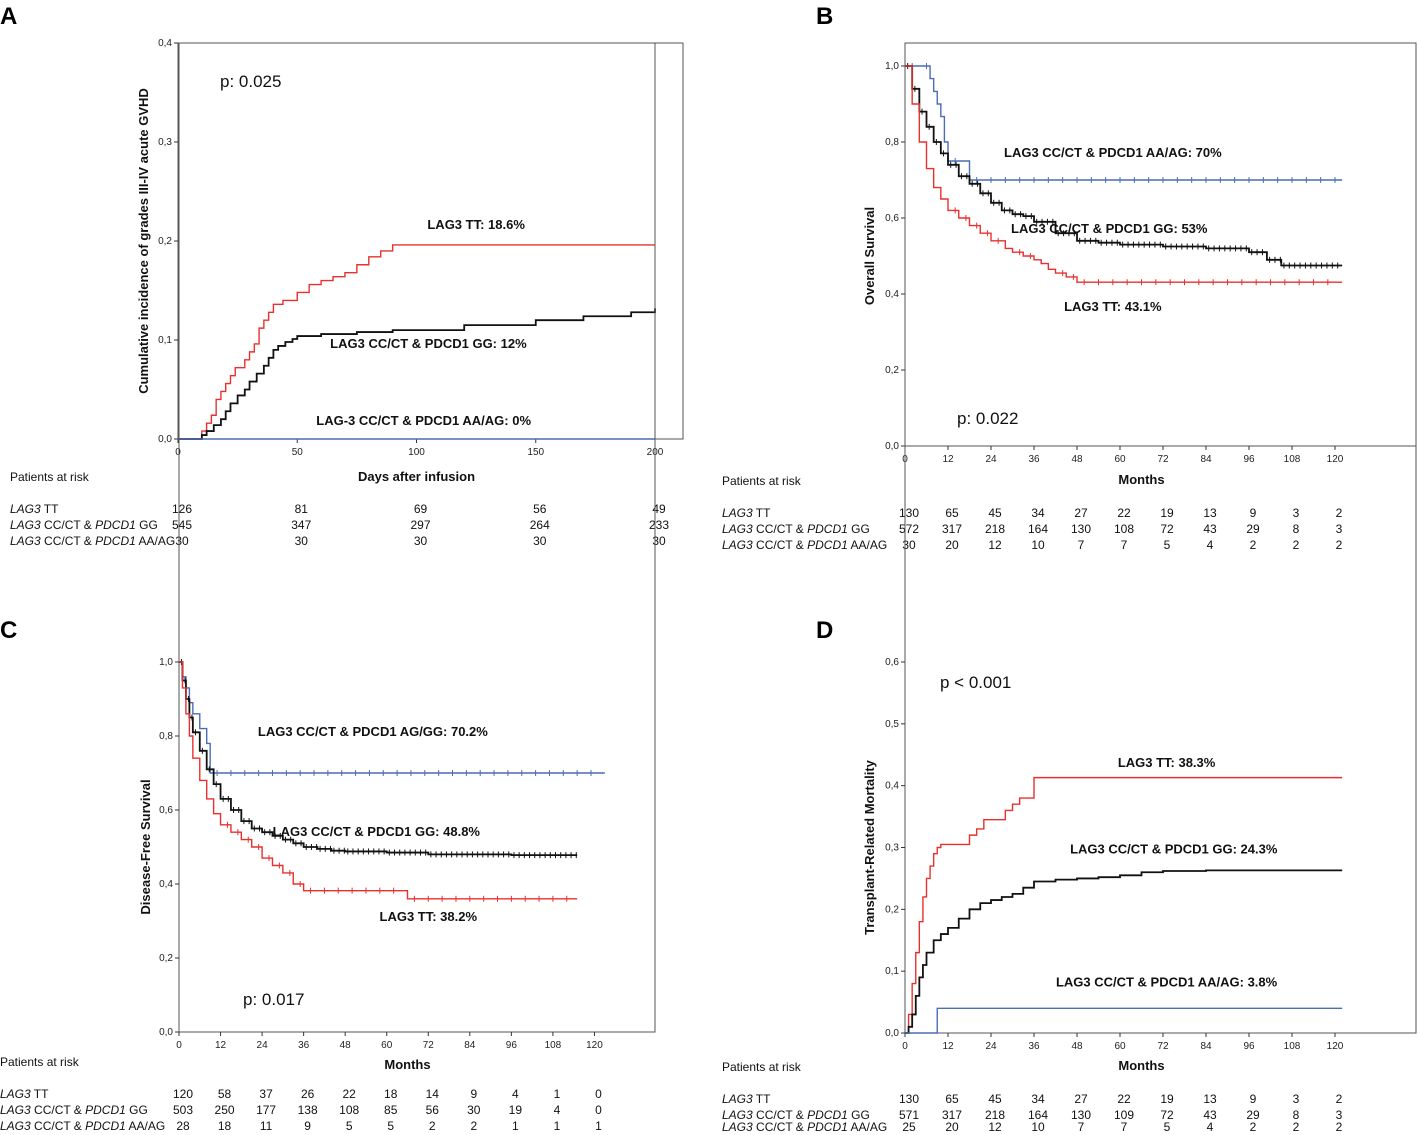 Image resolution: width=1418 pixels, height=1135 pixels. What do you see at coordinates (892, 724) in the screenshot?
I see `y-tick-label: 0,5` at bounding box center [892, 724].